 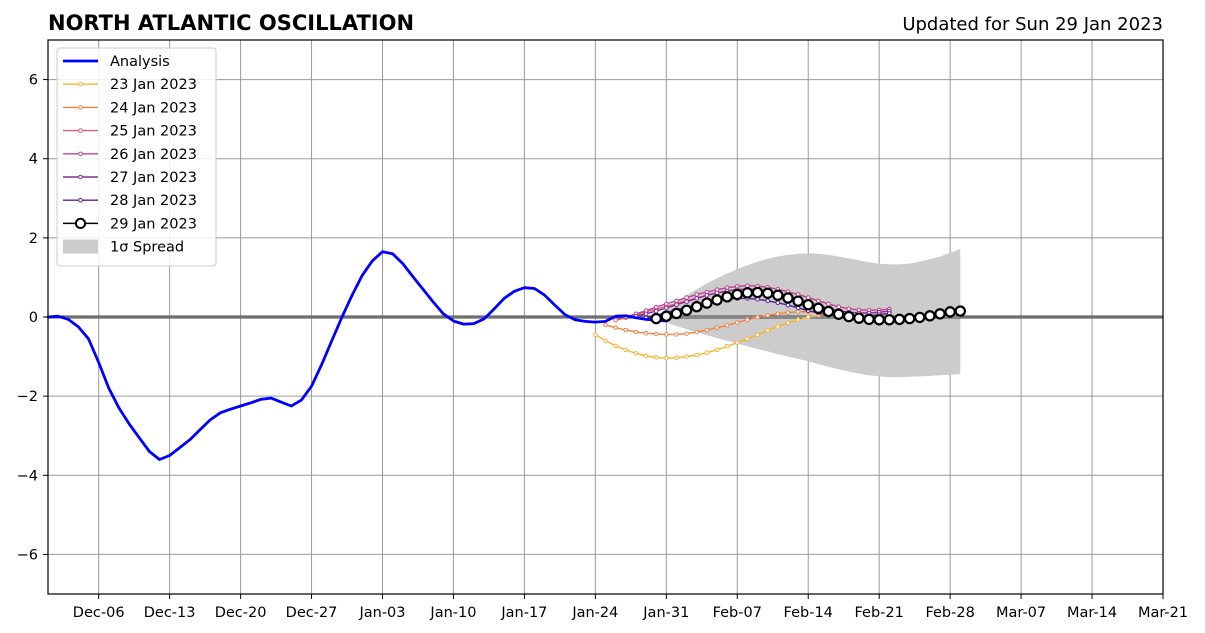 I want to click on legend-box, so click(x=136, y=157).